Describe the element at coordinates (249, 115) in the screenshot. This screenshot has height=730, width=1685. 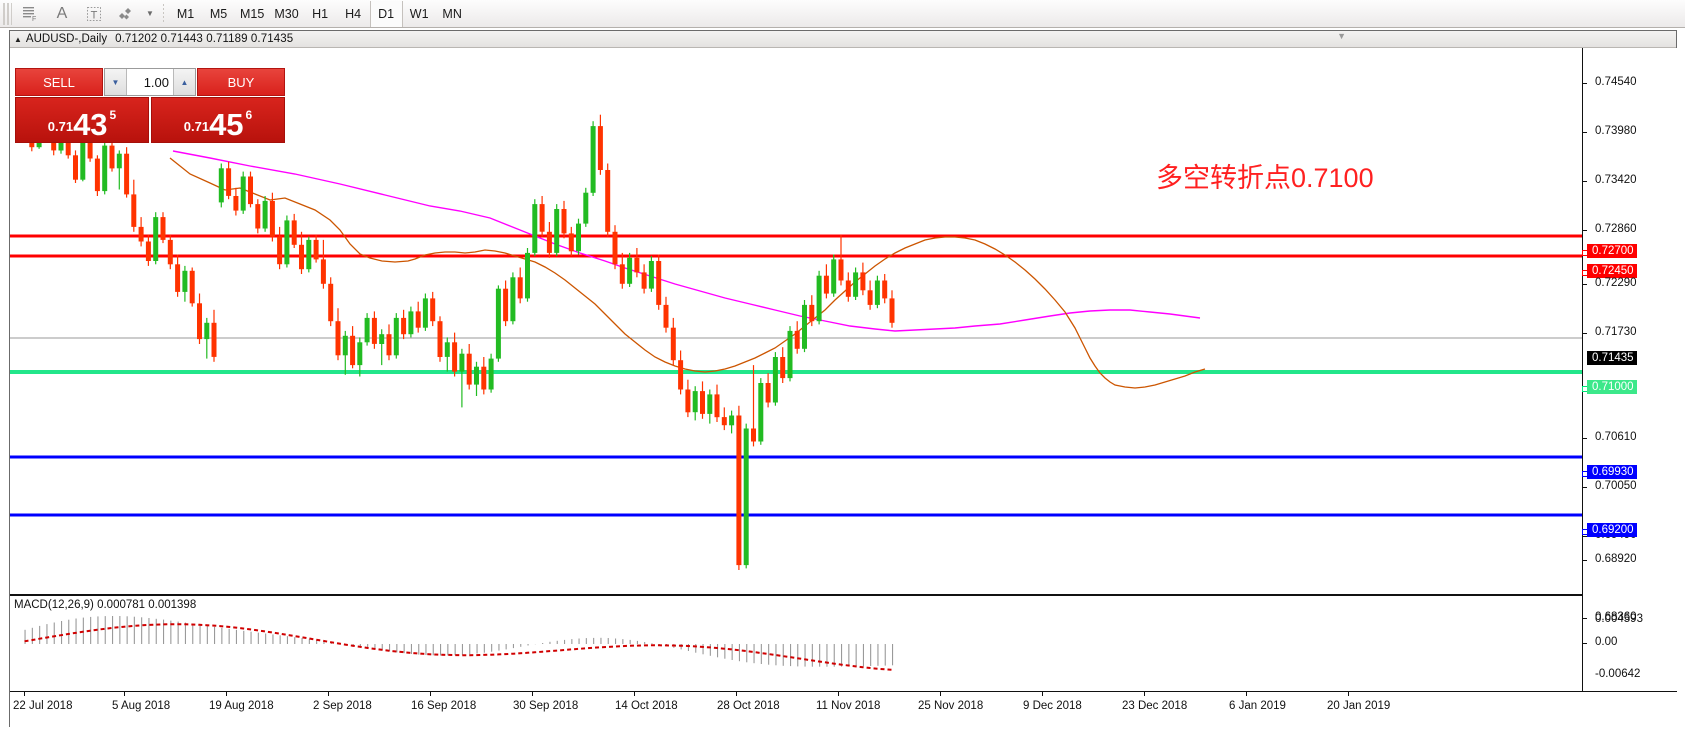
I see `ask-point: 6` at that location.